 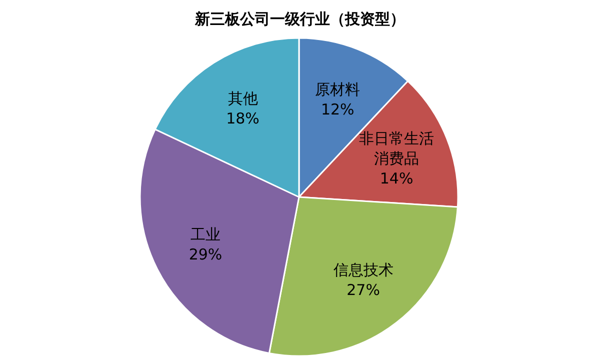 I want to click on slice-label: 原材料, so click(x=337, y=89).